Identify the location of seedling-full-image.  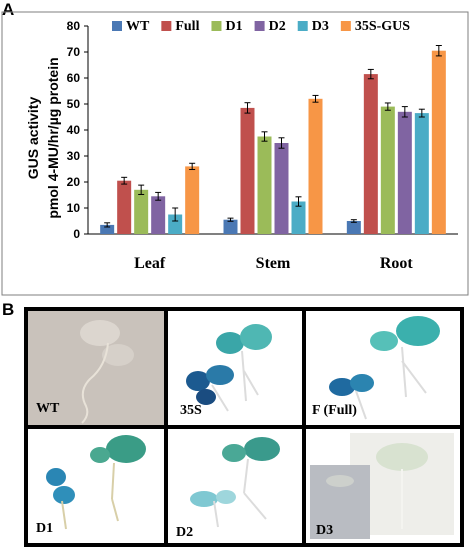
(384, 368).